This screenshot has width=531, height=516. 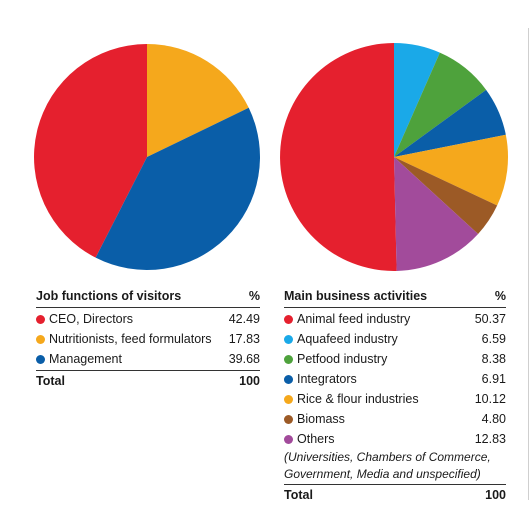 I want to click on legend-value: 39.68, so click(x=244, y=359).